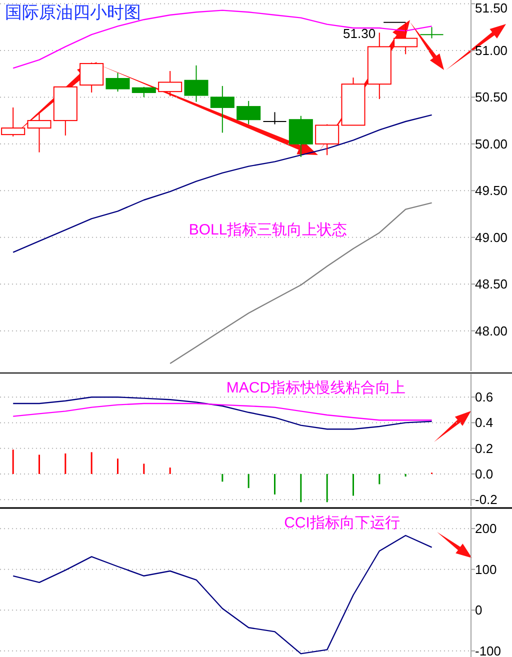 Image resolution: width=512 pixels, height=657 pixels. What do you see at coordinates (268, 230) in the screenshot?
I see `annotation: BOLL指标三轨向上状态` at bounding box center [268, 230].